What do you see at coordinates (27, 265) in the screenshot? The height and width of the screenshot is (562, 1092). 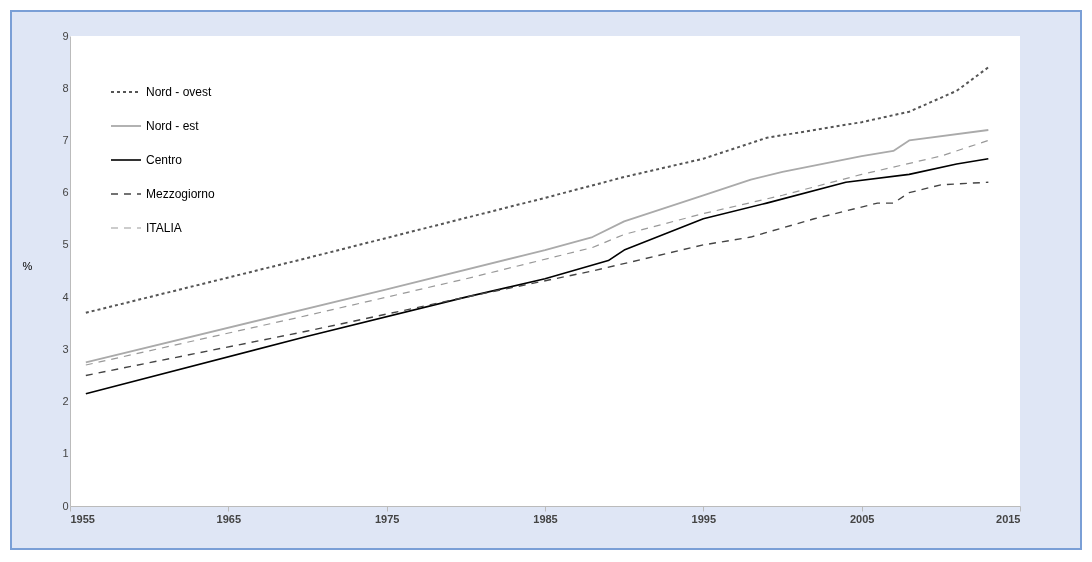 I see `y-axis-title: %` at bounding box center [27, 265].